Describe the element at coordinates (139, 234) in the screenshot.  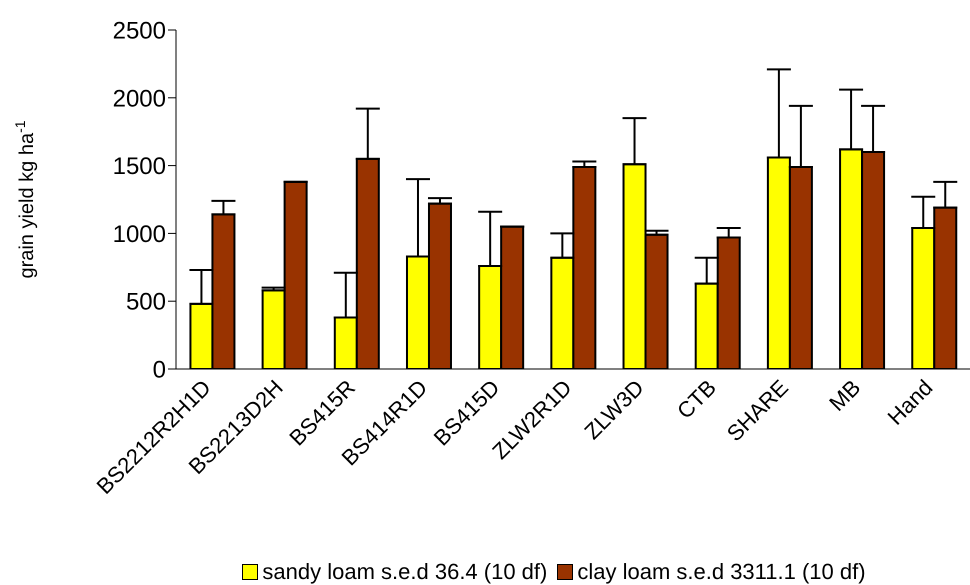
I see `y-tick-label: 1000` at that location.